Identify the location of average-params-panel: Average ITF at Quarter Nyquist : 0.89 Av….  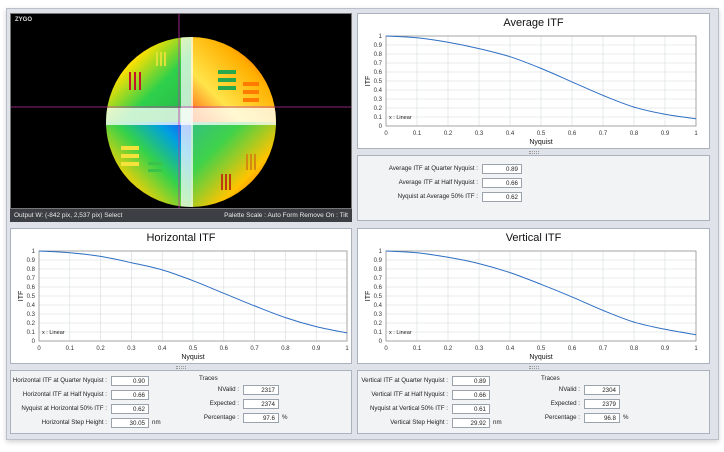
(533, 188).